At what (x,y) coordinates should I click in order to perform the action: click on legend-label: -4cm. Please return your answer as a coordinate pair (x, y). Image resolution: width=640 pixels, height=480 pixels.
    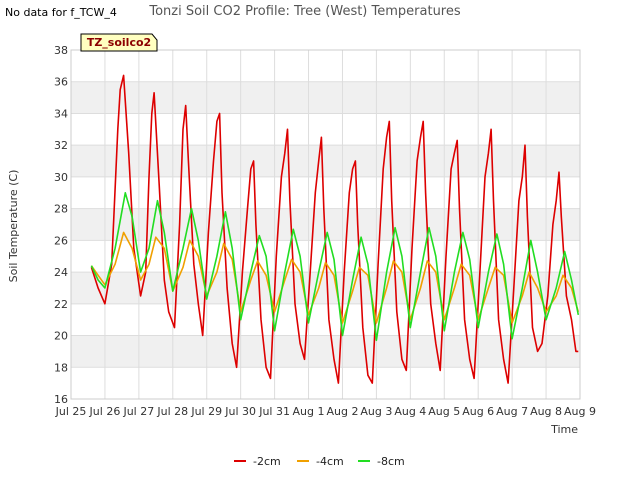
    Looking at the image, I should click on (330, 461).